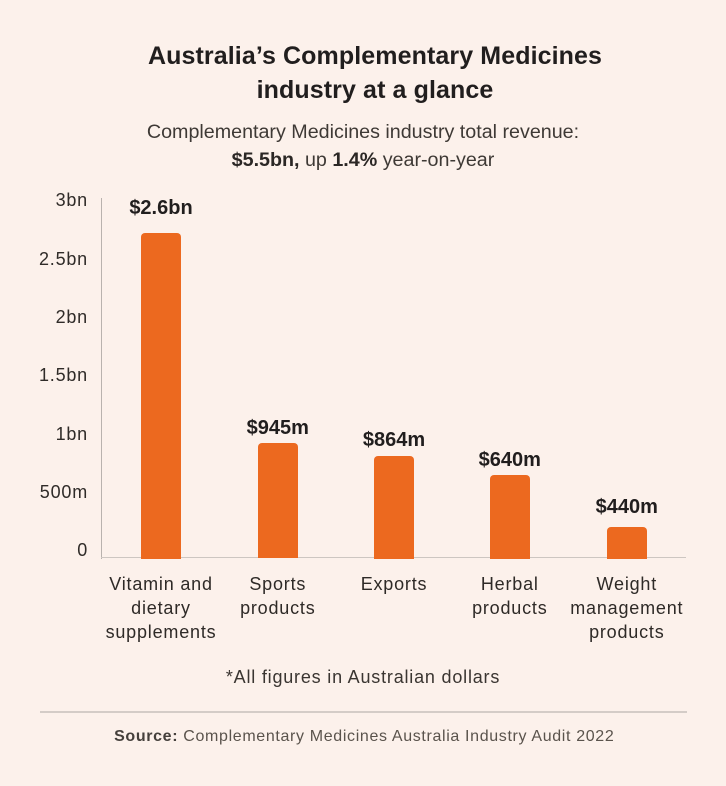 This screenshot has width=726, height=786. I want to click on category-label-line: Exports, so click(394, 584).